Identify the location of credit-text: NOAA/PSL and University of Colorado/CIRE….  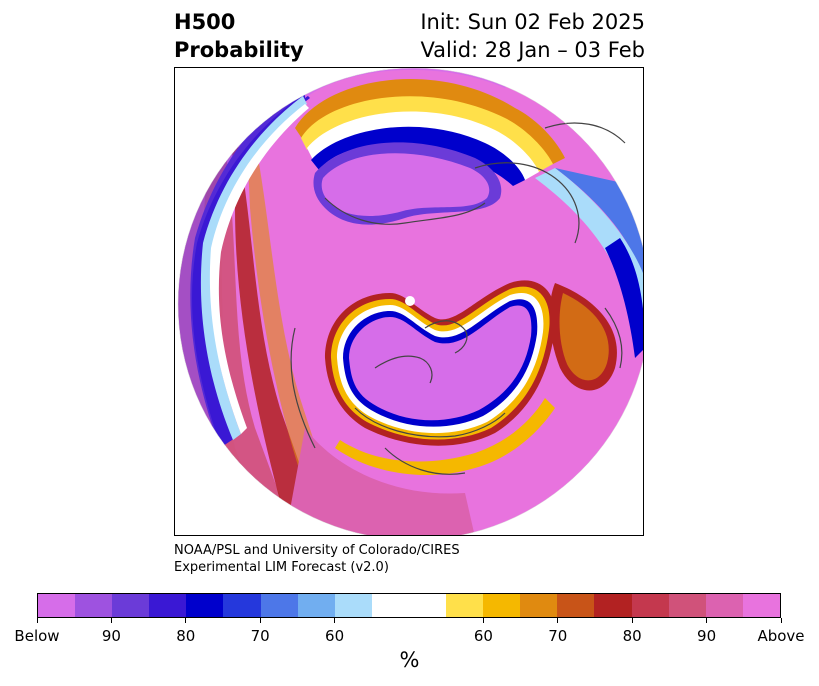
(317, 559).